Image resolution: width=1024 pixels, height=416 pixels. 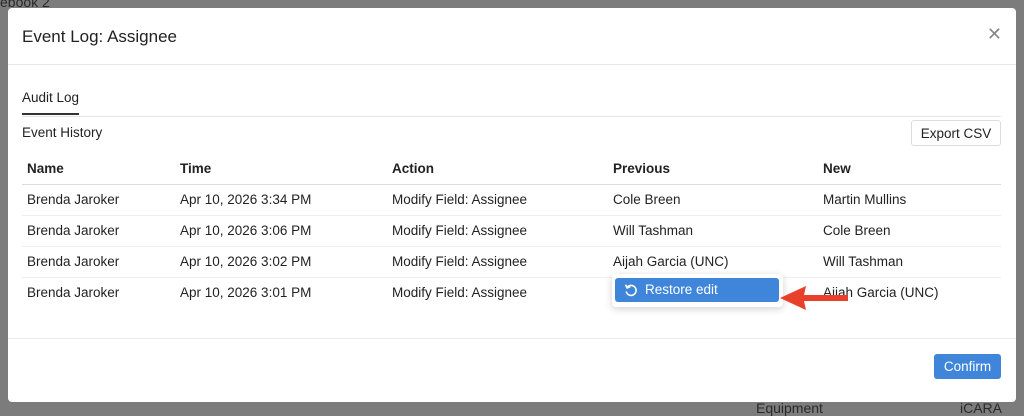 I want to click on table-cell: Apr 10, 2026 3:02 PM, so click(x=281, y=262).